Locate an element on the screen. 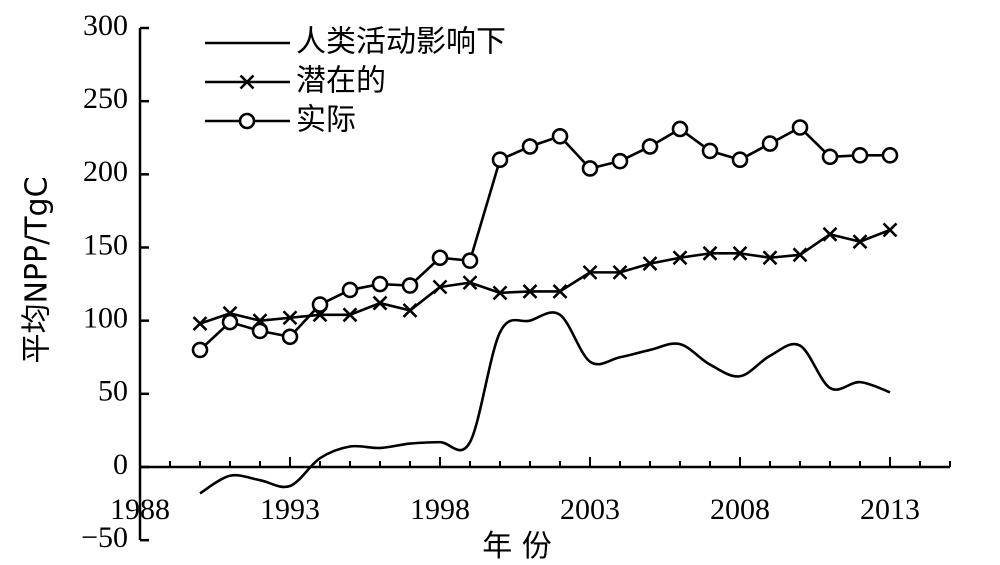 The image size is (1000, 565). x-tick-label: 1993 is located at coordinates (290, 509).